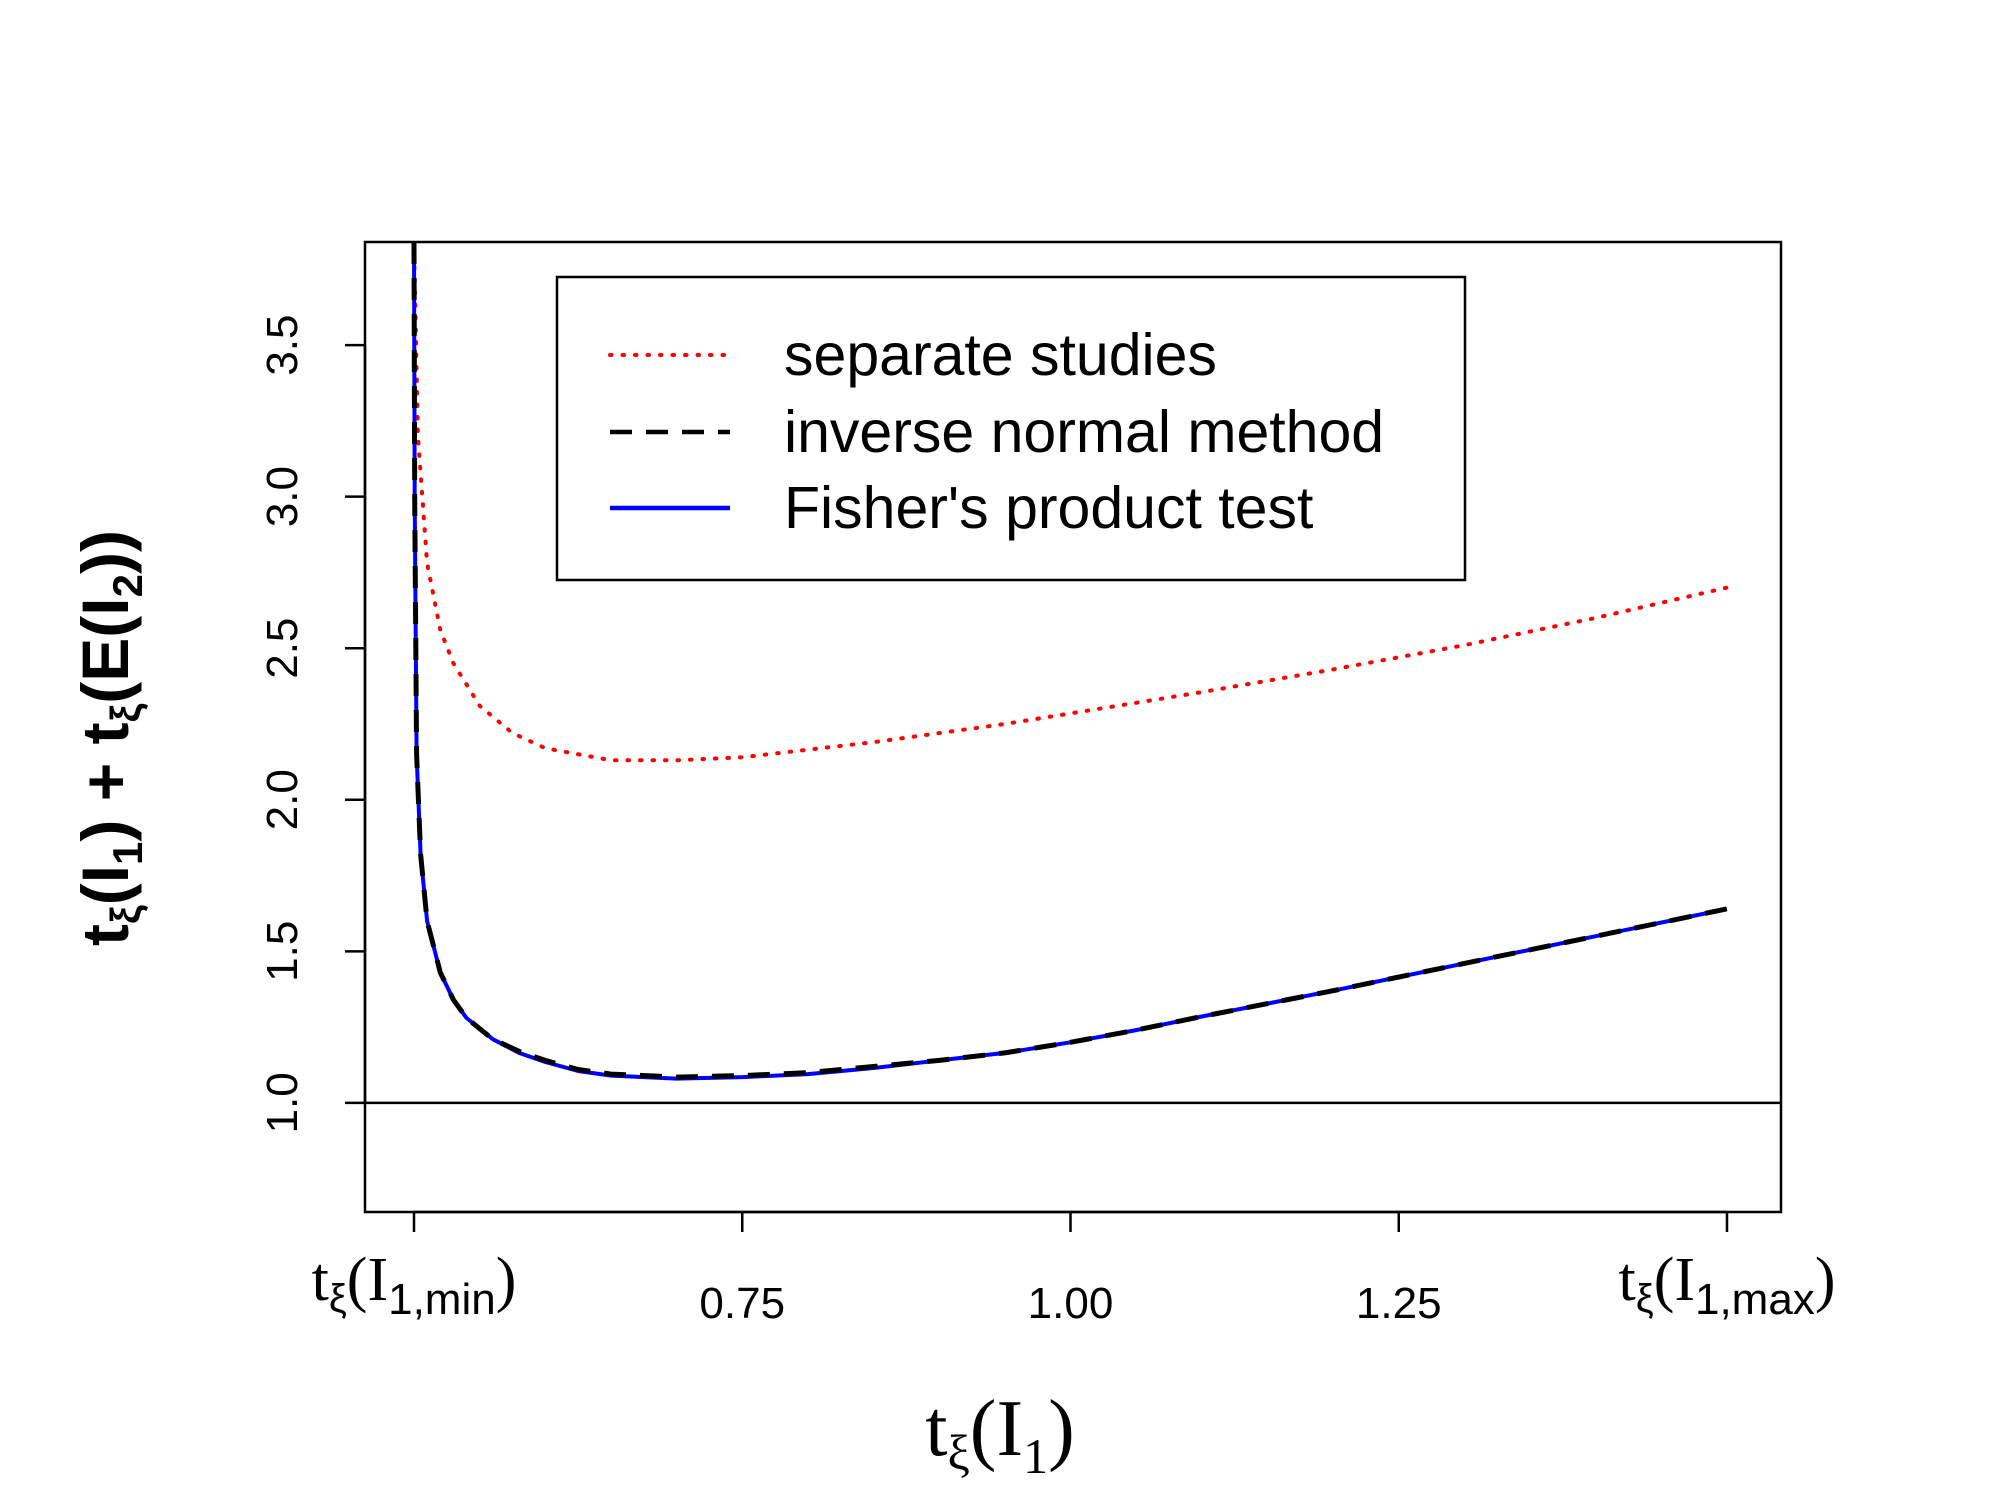 Image resolution: width=2000 pixels, height=1500 pixels. I want to click on x-tick-label: 0.75, so click(742, 1303).